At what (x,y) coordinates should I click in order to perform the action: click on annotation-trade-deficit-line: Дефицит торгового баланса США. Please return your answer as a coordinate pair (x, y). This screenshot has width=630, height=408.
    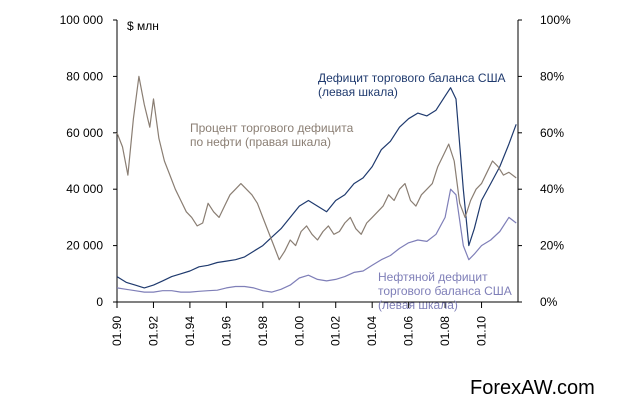
    Looking at the image, I should click on (412, 78).